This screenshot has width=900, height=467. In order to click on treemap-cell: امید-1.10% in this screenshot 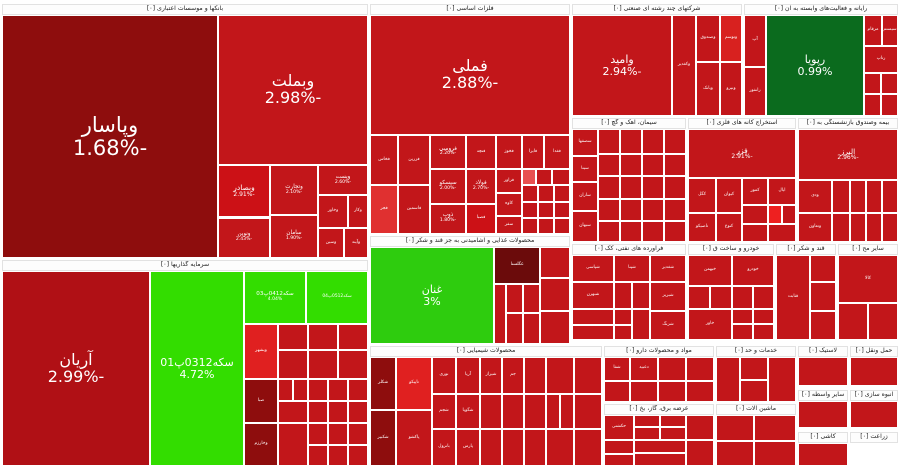, I will do `click(619, 447)`.